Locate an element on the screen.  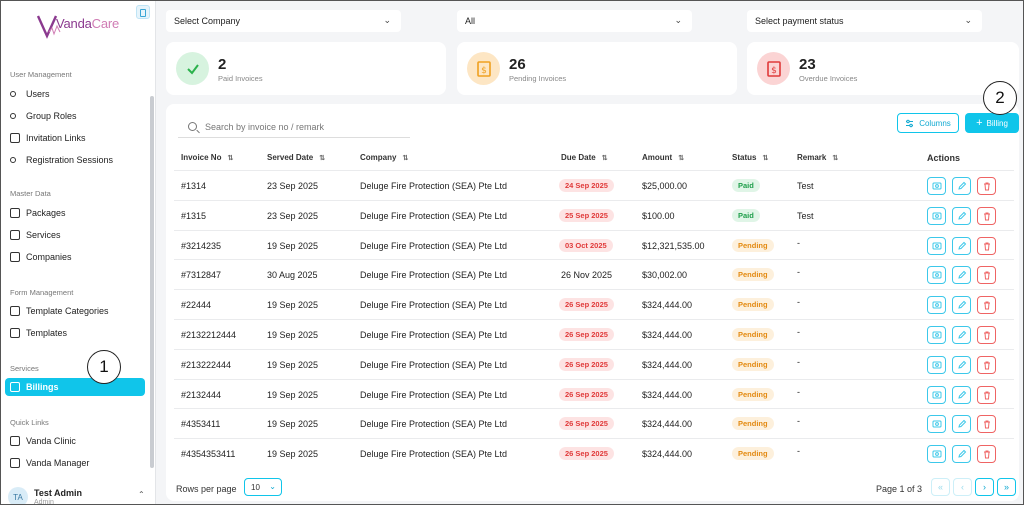
payment-status-select: Select payment status ⌄ is located at coordinates (864, 21).